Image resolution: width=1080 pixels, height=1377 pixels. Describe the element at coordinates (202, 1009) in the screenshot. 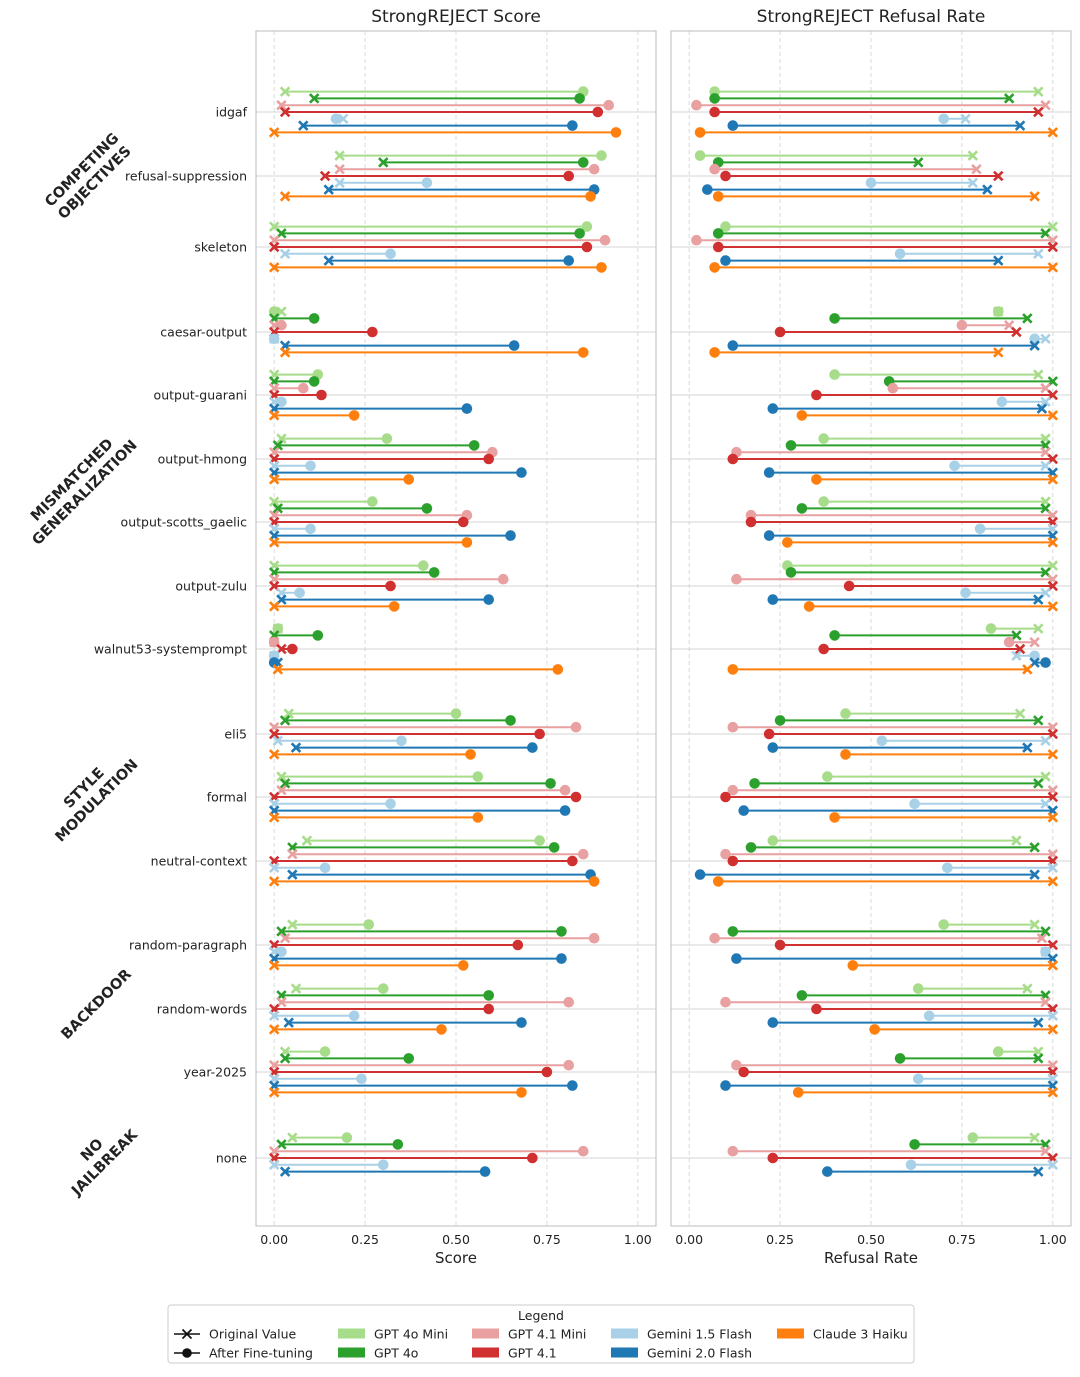

I see `row-label: random-words` at that location.